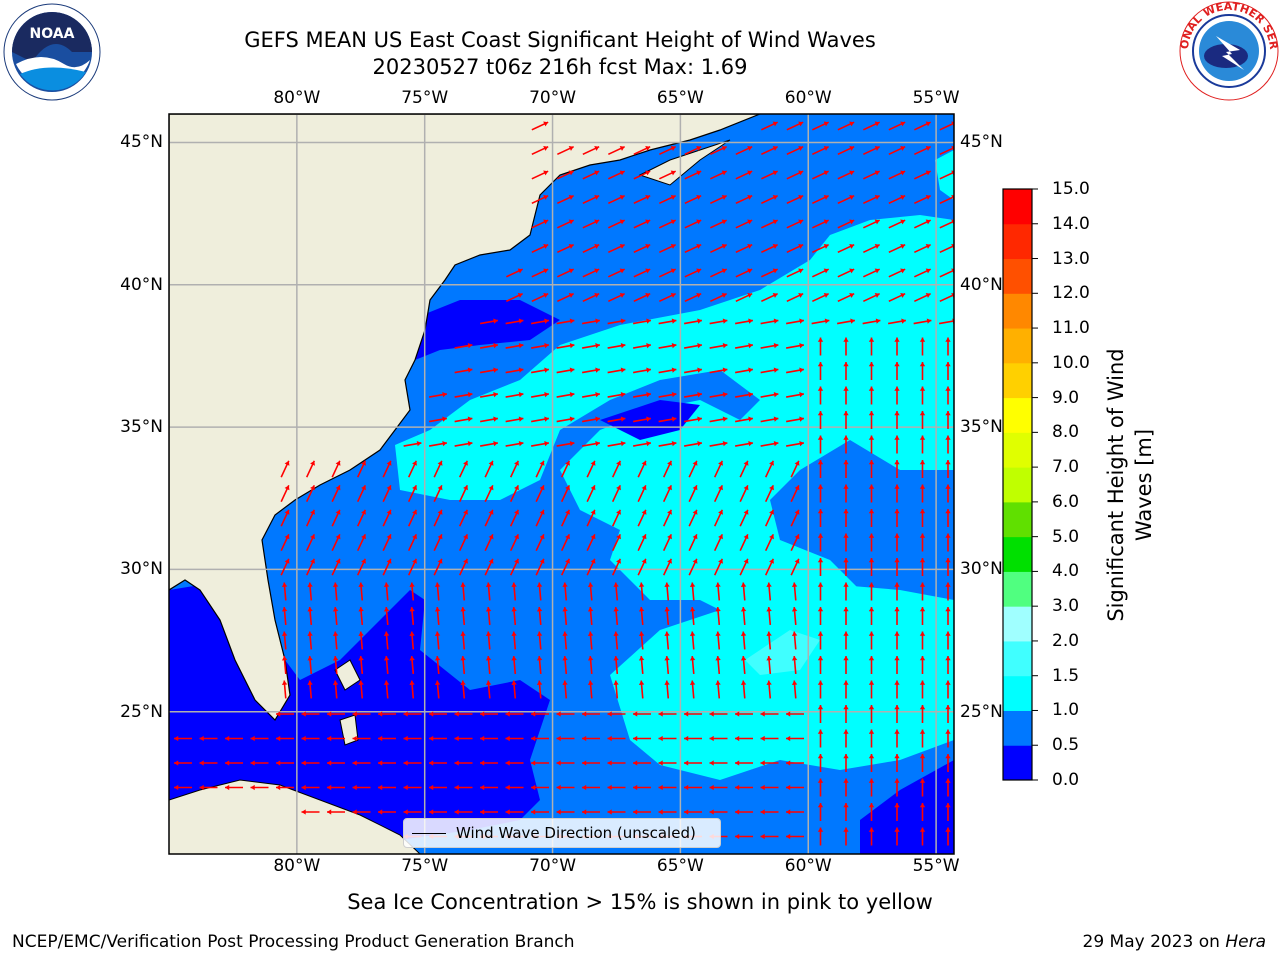  What do you see at coordinates (1066, 640) in the screenshot?
I see `colorbar-tick-label: 2.0` at bounding box center [1066, 640].